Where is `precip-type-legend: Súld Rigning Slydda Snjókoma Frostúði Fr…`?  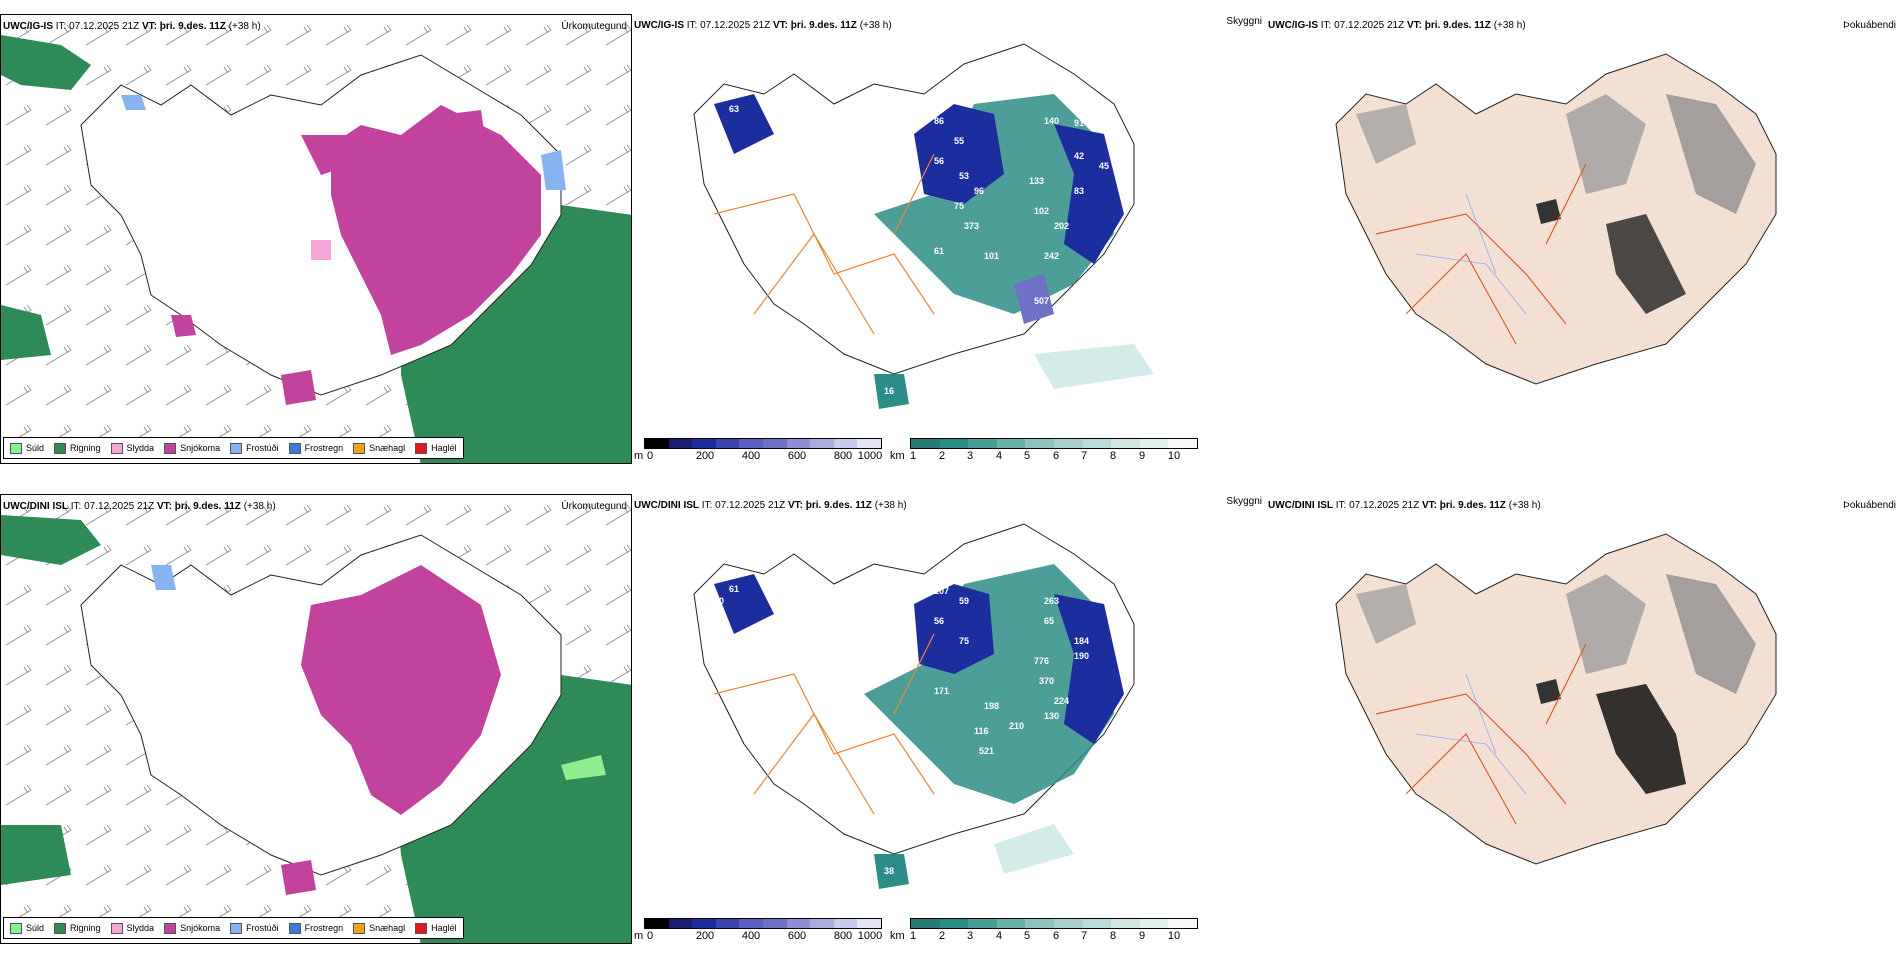 precip-type-legend: Súld Rigning Slydda Snjókoma Frostúði Fr… is located at coordinates (233, 448).